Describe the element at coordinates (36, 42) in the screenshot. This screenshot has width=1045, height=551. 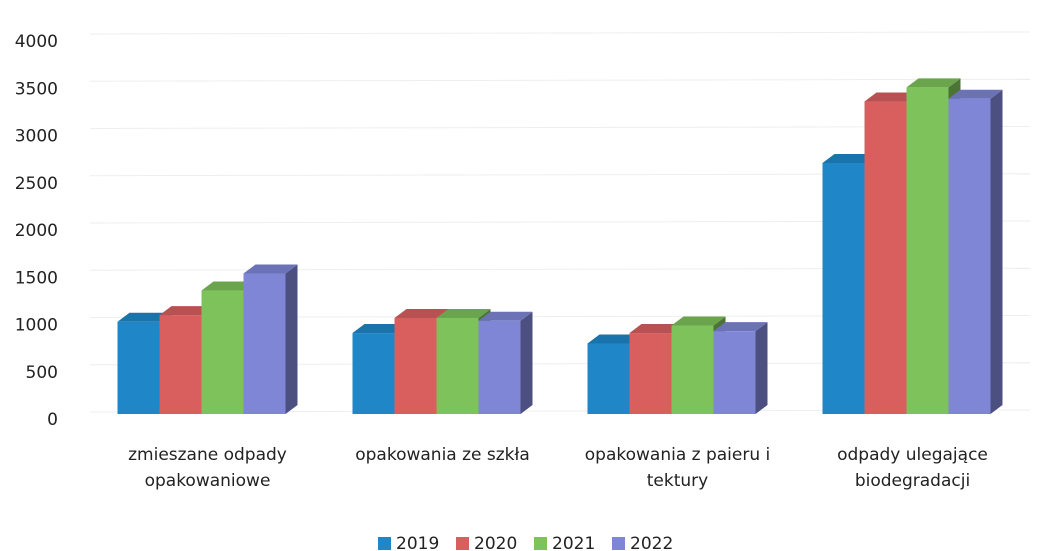
I see `y-tick-label: 4000` at that location.